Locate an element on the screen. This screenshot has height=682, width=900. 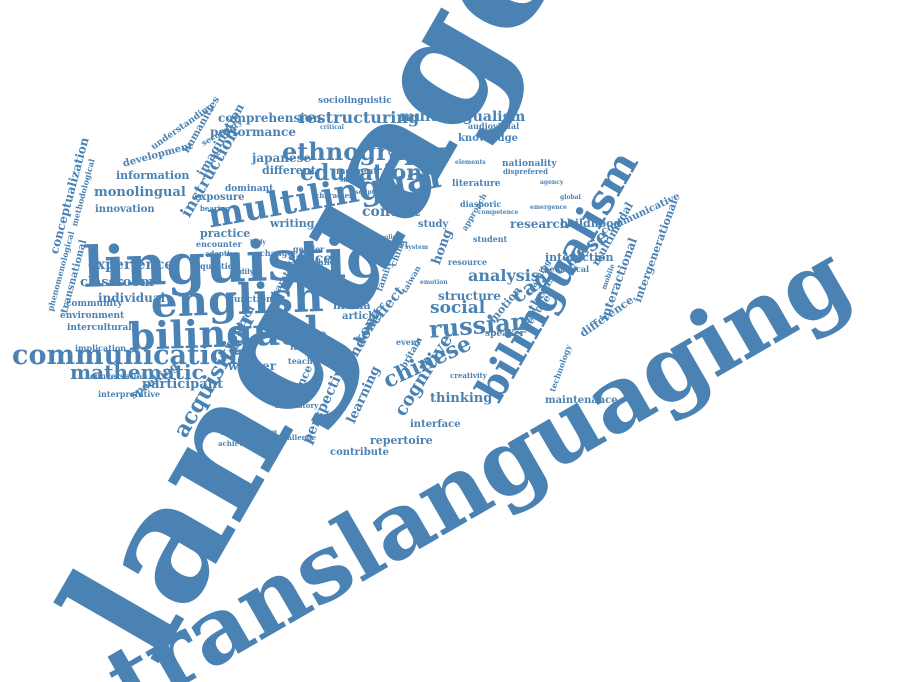
word-body: body is located at coordinates (258, 242).